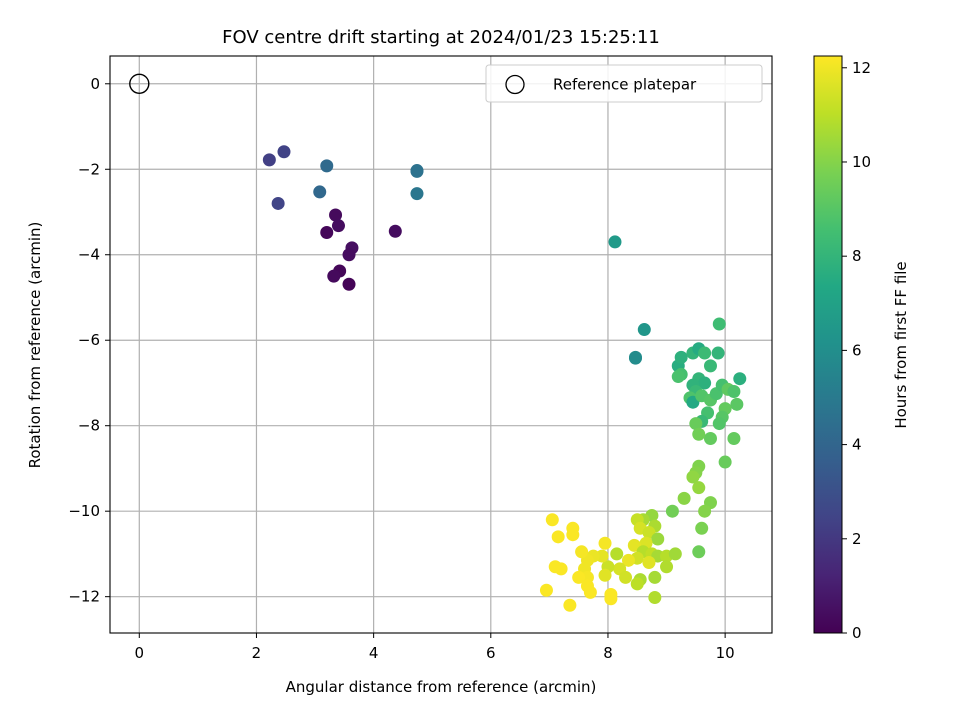  I want to click on colorbar-tick-label: 4, so click(857, 445).